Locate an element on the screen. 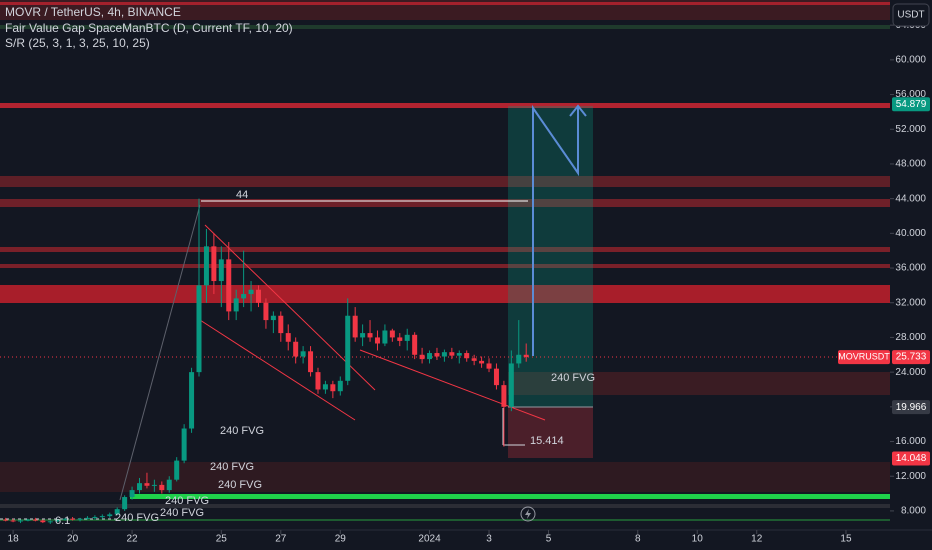  y-tick-label: 8.000 is located at coordinates (913, 511).